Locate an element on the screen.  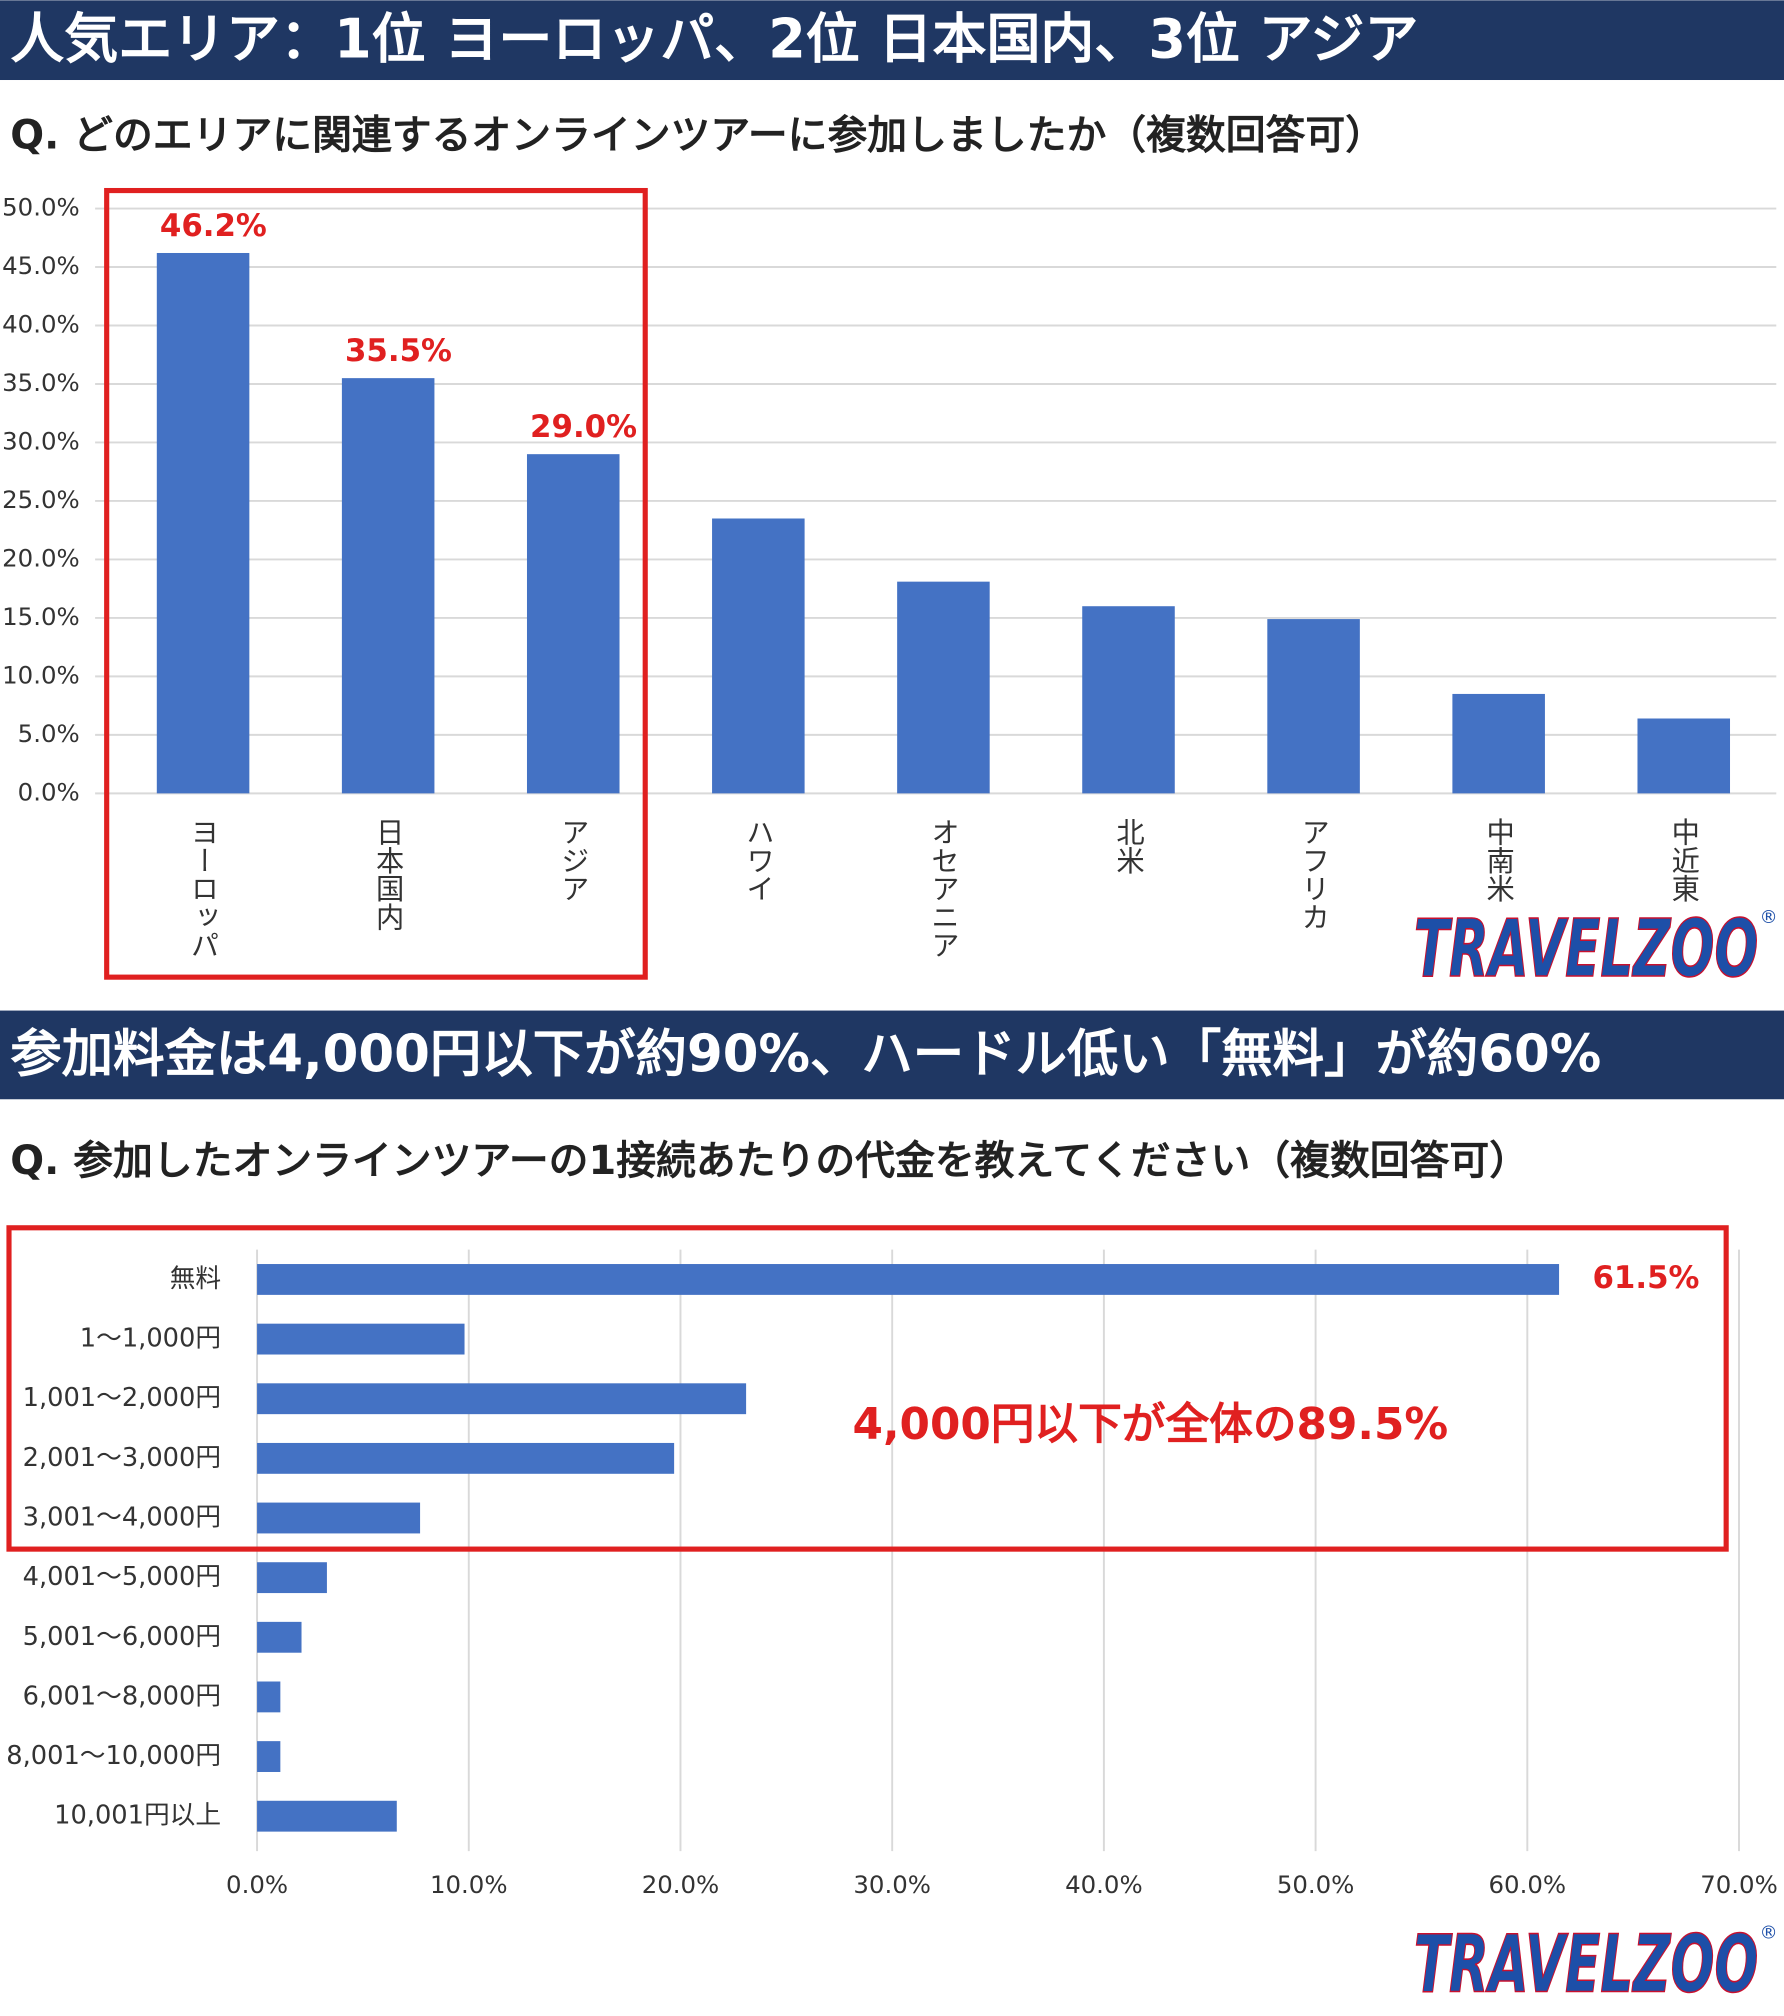
x-tick-label: ヨーロッパ is located at coordinates (203, 888).